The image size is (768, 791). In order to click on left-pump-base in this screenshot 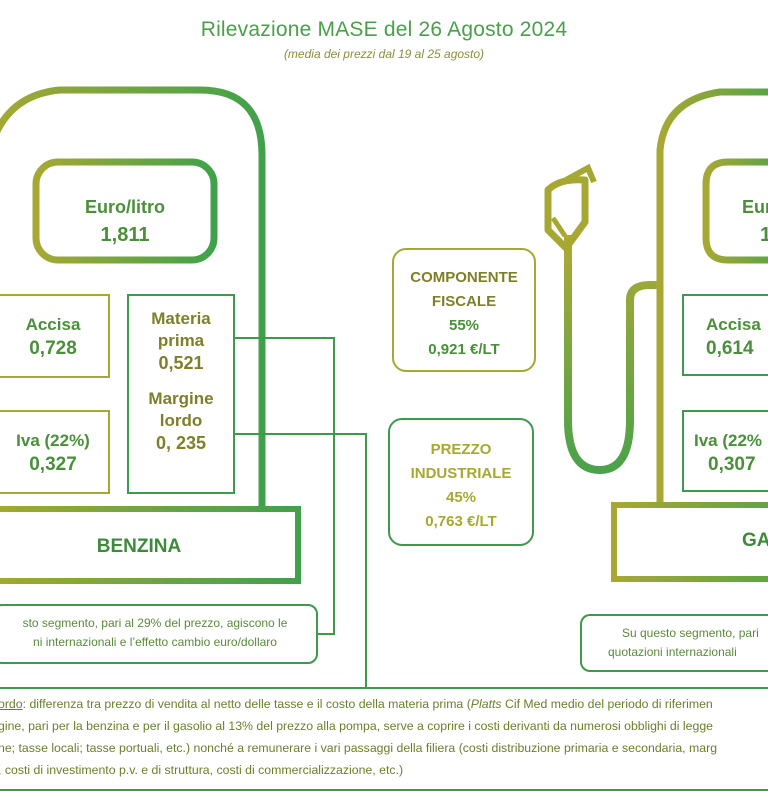, I will do `click(150, 545)`.